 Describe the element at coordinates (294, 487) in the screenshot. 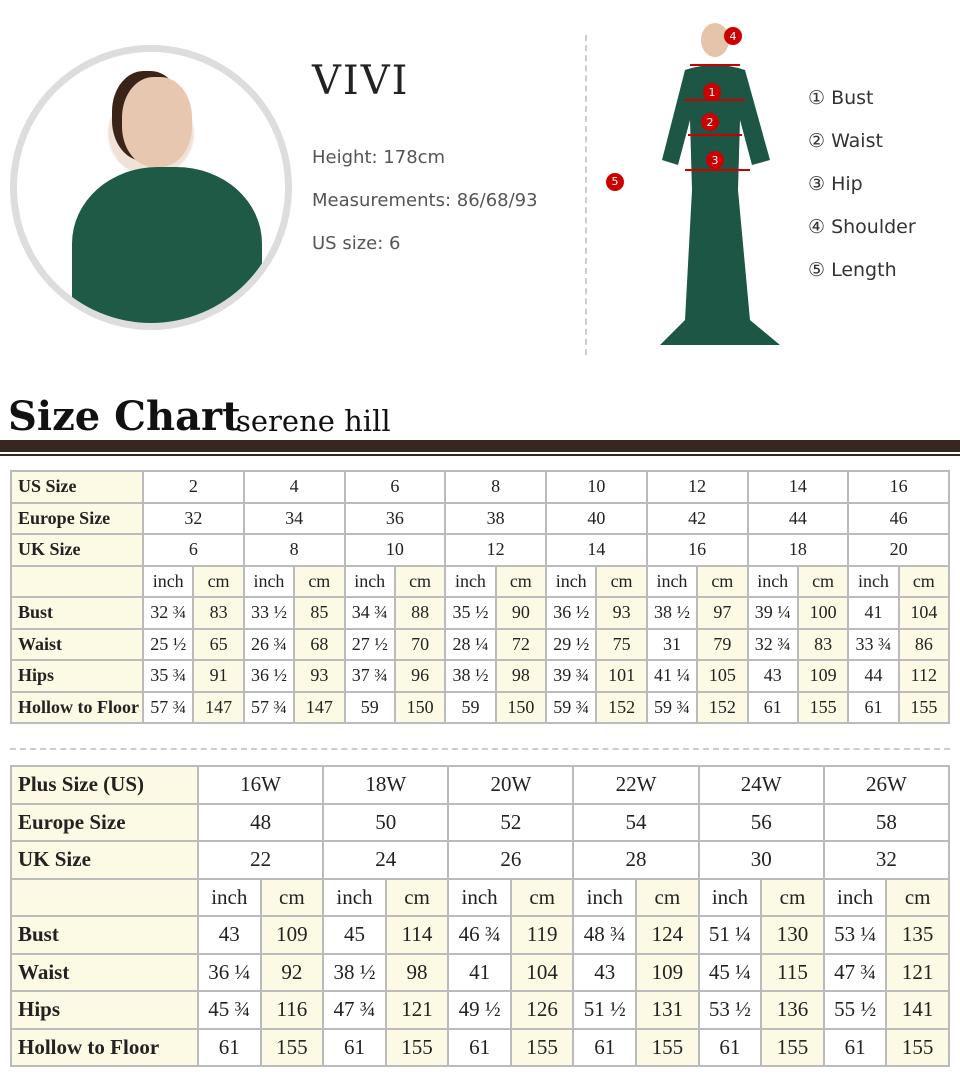

I see `size-cell: 4` at that location.